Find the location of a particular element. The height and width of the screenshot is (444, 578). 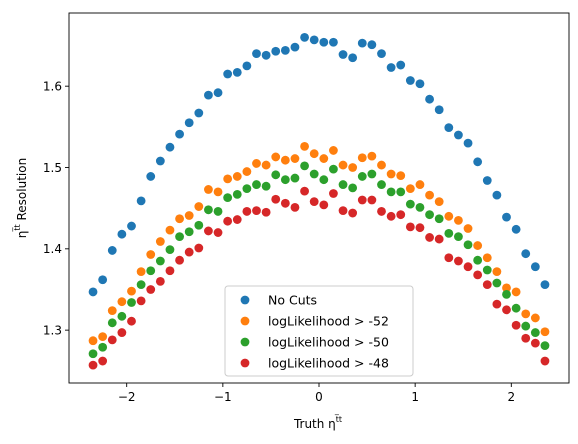

y-tick-label: 1.4 is located at coordinates (52, 249).